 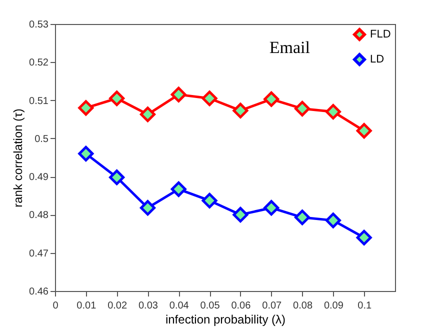 I want to click on y-tick-label: 0.5, so click(x=41, y=139).